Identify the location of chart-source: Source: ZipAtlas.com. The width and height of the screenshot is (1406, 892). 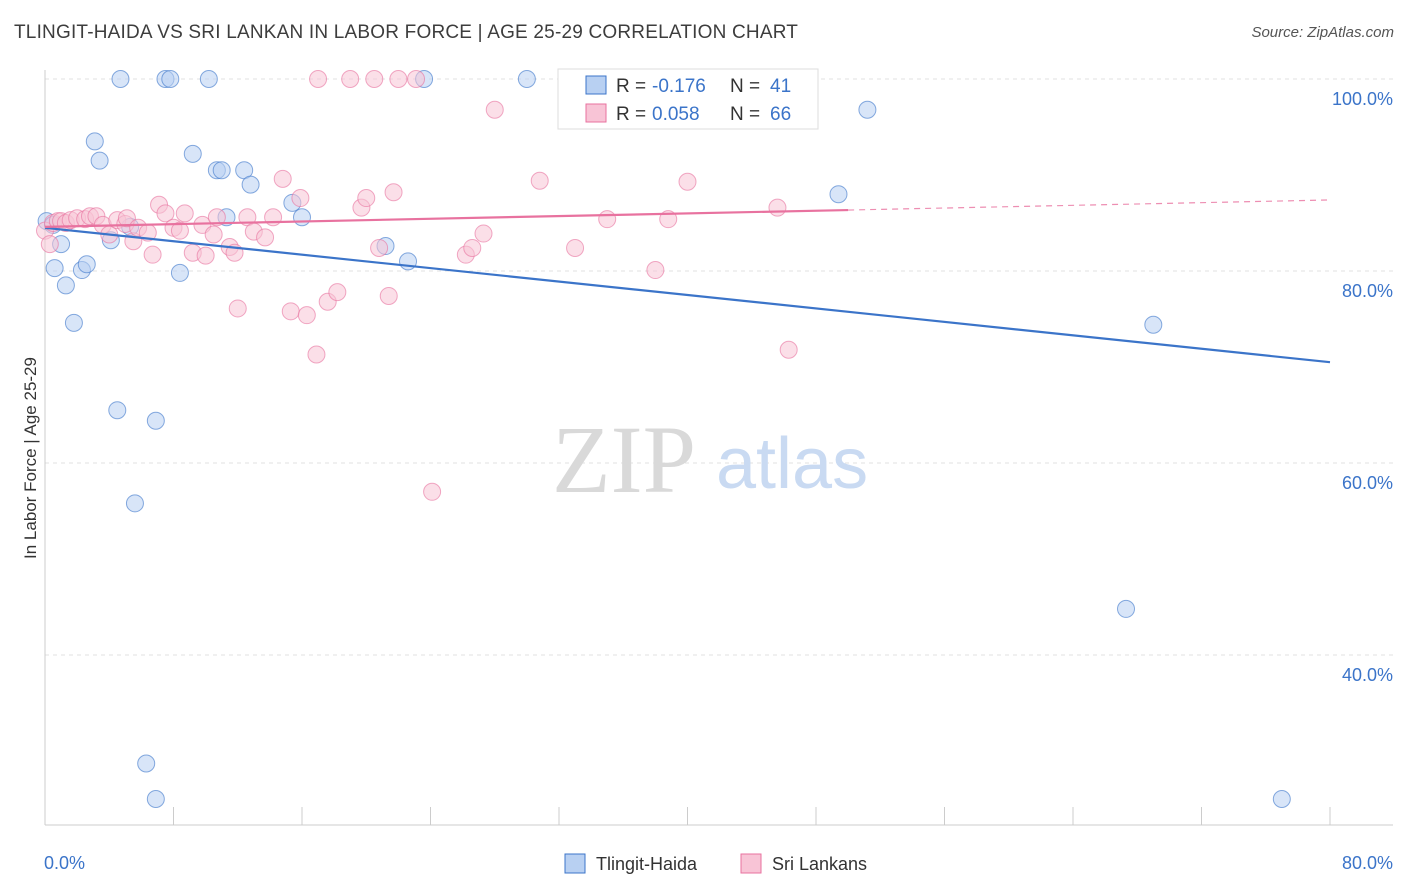
(1322, 32).